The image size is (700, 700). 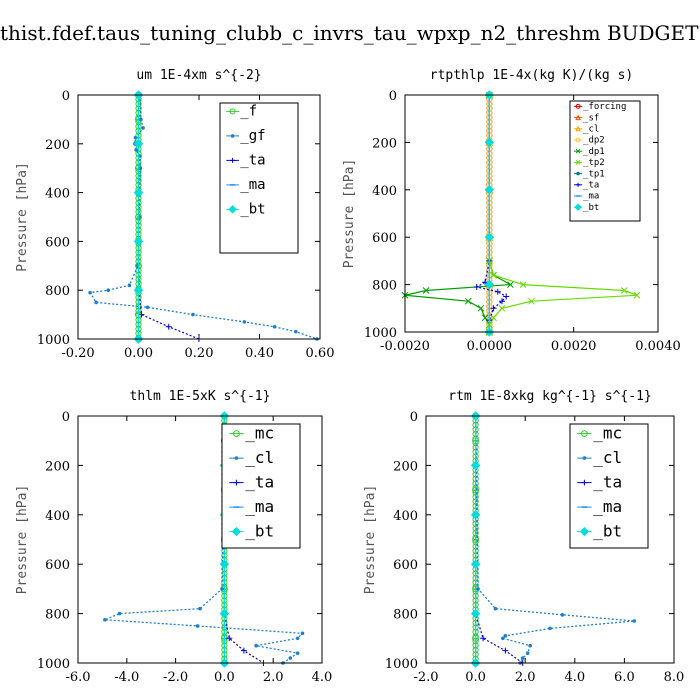 What do you see at coordinates (259, 530) in the screenshot?
I see `legend-entry: _bt` at bounding box center [259, 530].